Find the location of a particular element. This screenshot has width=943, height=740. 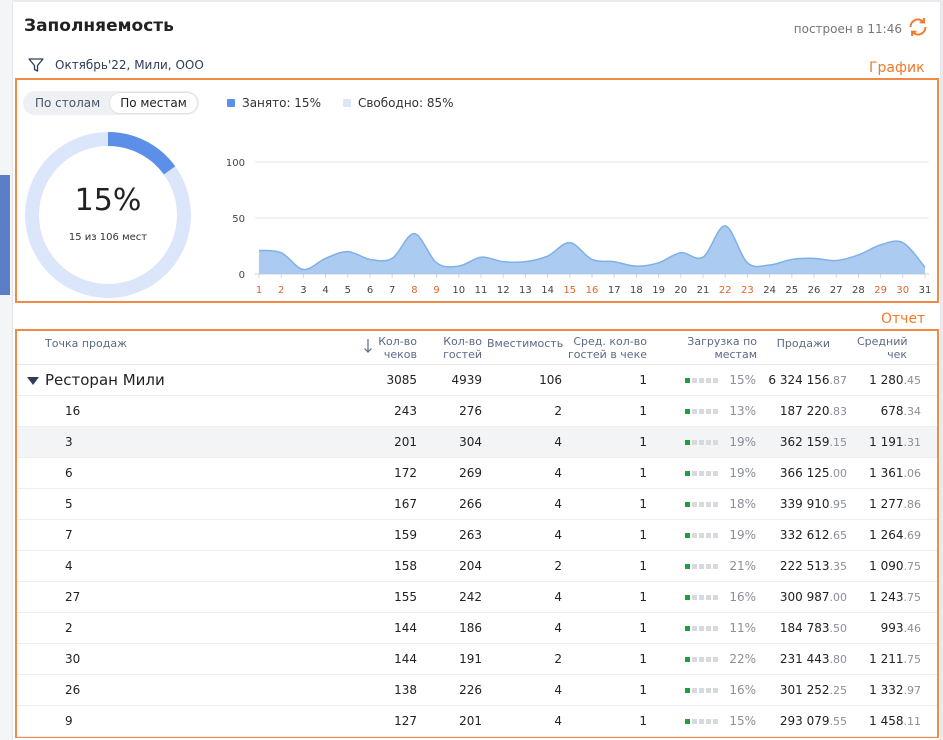

table-row: 6 172 269 4 1 19% 366 125.00 1 361.06 is located at coordinates (477, 473).